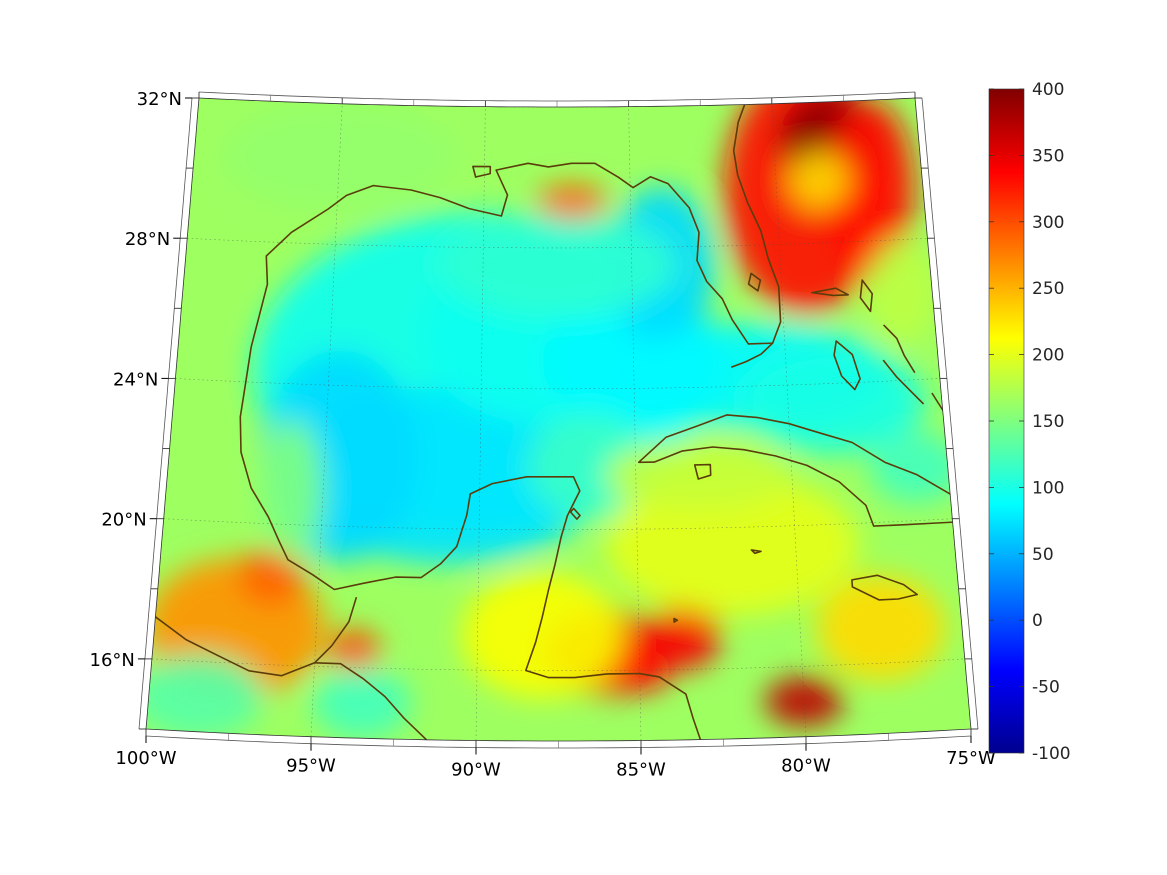  What do you see at coordinates (847, 365) in the screenshot?
I see `coastline-andros` at bounding box center [847, 365].